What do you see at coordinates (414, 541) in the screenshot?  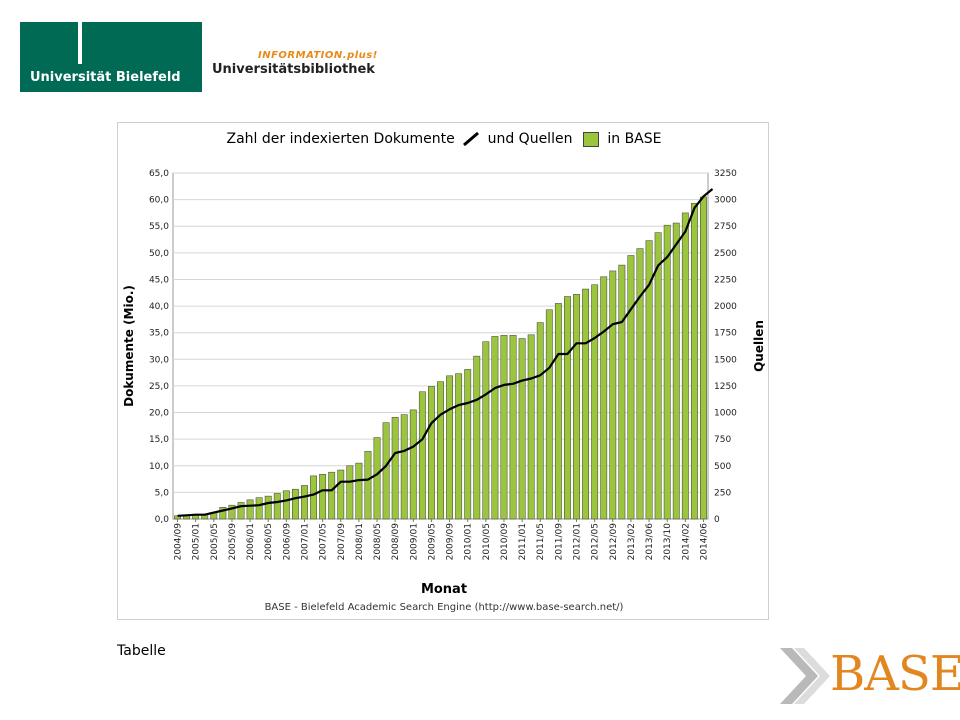 I see `x-tick-label: 2009/01` at bounding box center [414, 541].